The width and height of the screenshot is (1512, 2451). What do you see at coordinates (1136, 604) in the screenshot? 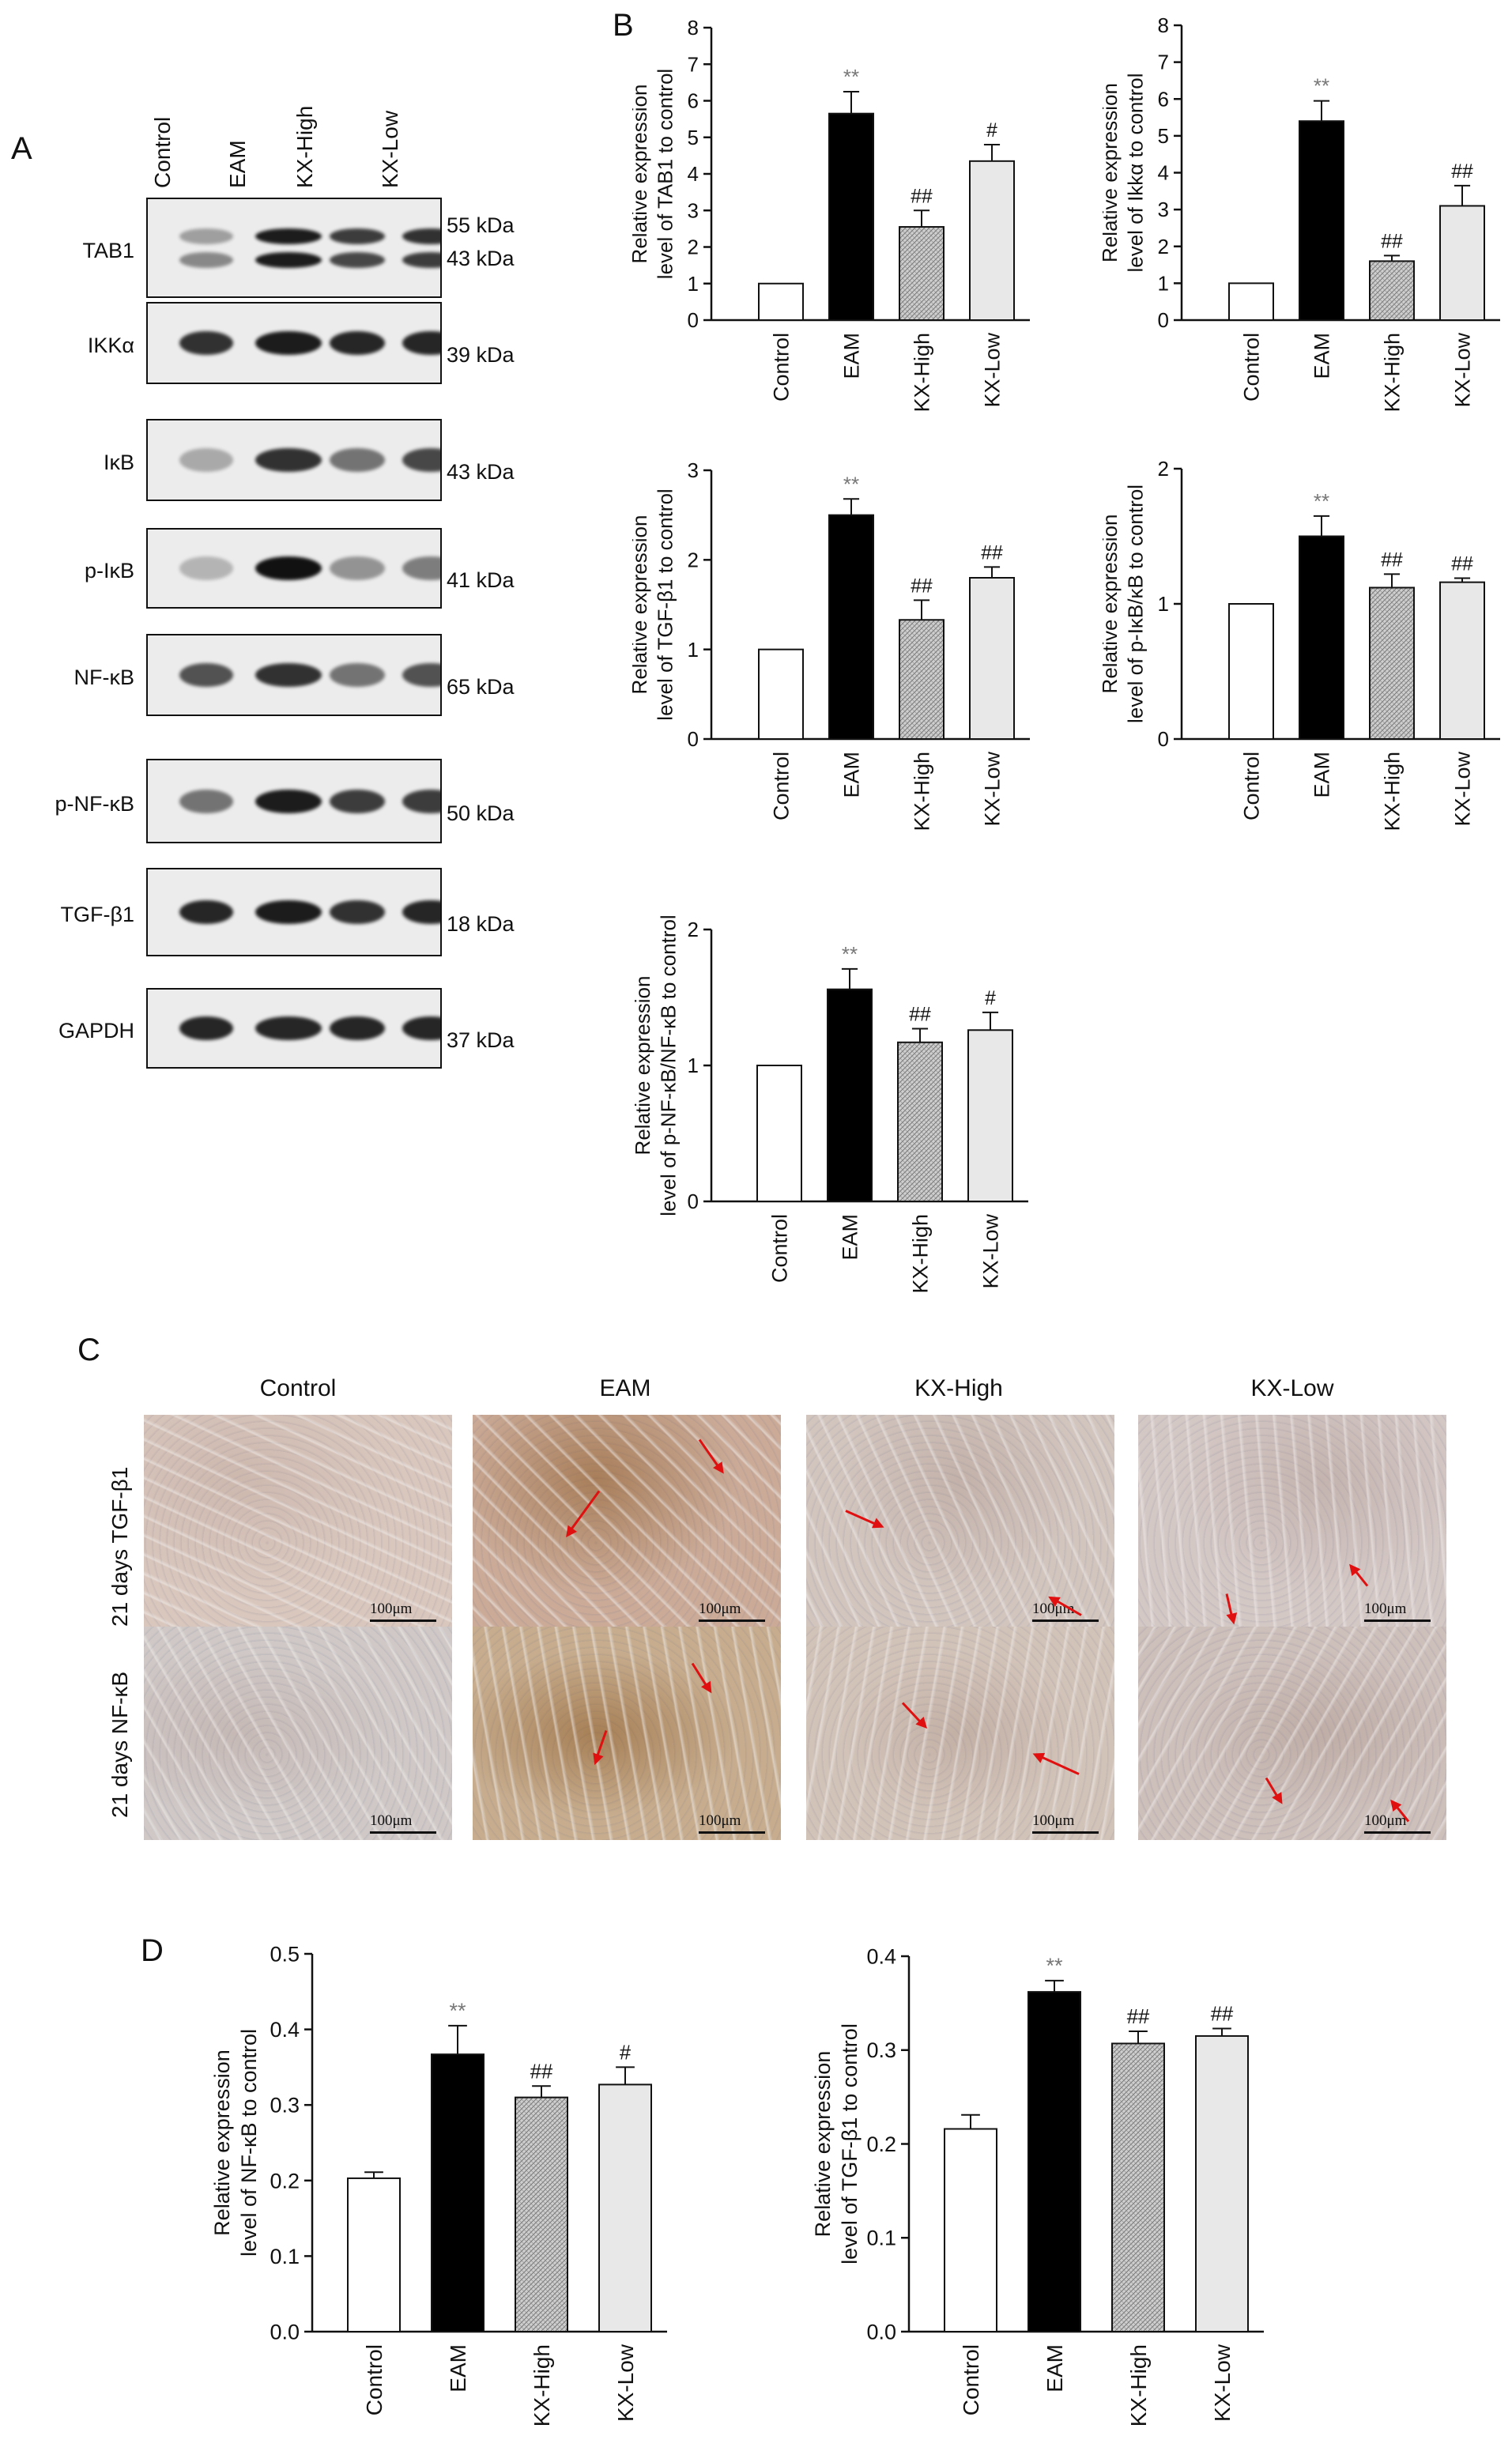
I see `y-axis-label: level of p-IκB/κB to control` at bounding box center [1136, 604].